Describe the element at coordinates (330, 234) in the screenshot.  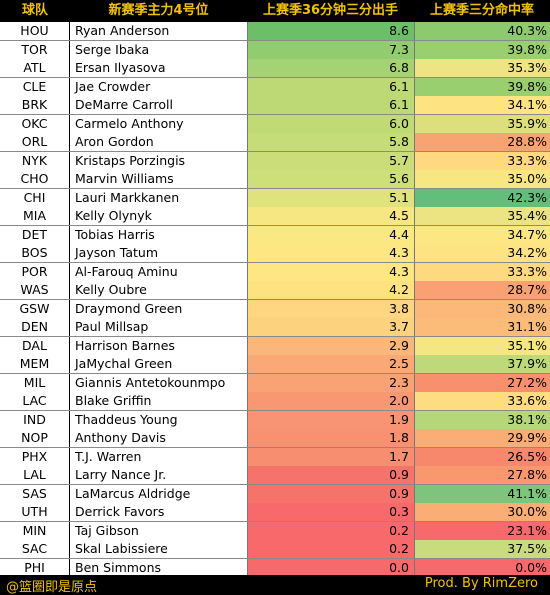
I see `three-pa-cell: 4.4` at that location.